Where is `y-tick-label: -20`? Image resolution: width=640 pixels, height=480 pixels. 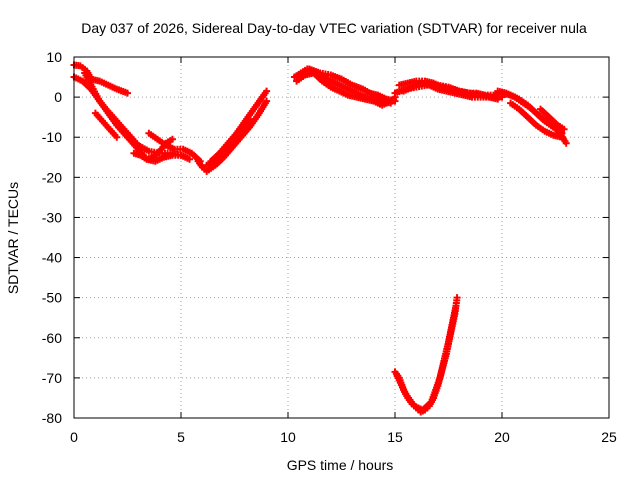
y-tick-label: -20 is located at coordinates (52, 177).